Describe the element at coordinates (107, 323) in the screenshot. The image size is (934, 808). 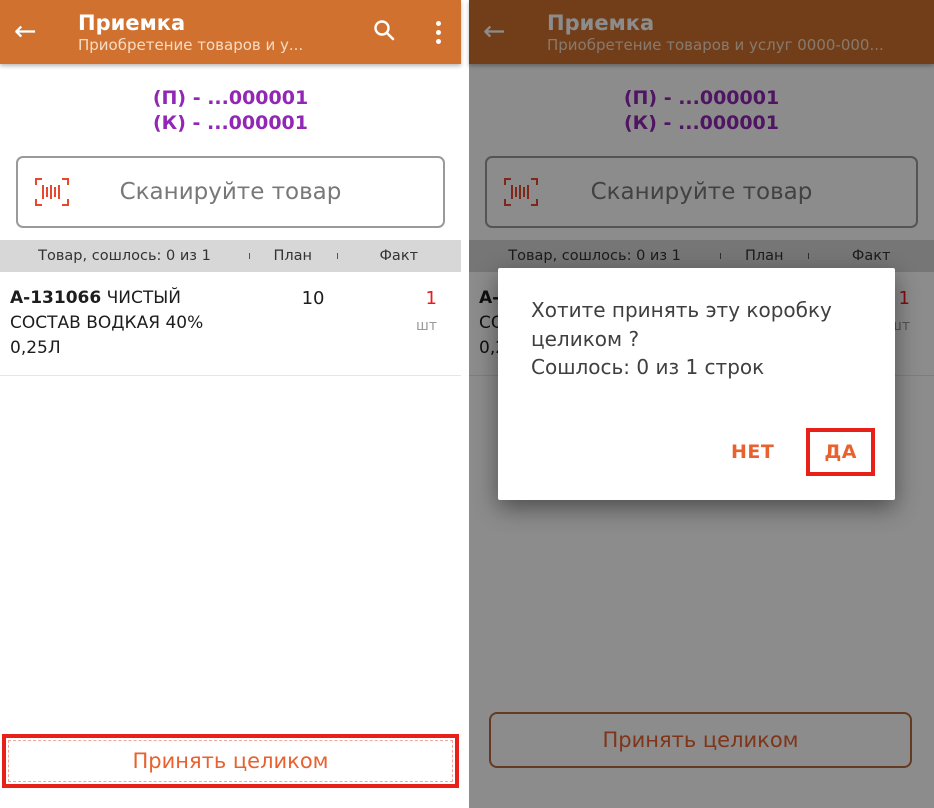
I see `item-title: ЧИСТЫЙ СОСТАВ ВОДКАЯ 40% 0,25Л` at that location.